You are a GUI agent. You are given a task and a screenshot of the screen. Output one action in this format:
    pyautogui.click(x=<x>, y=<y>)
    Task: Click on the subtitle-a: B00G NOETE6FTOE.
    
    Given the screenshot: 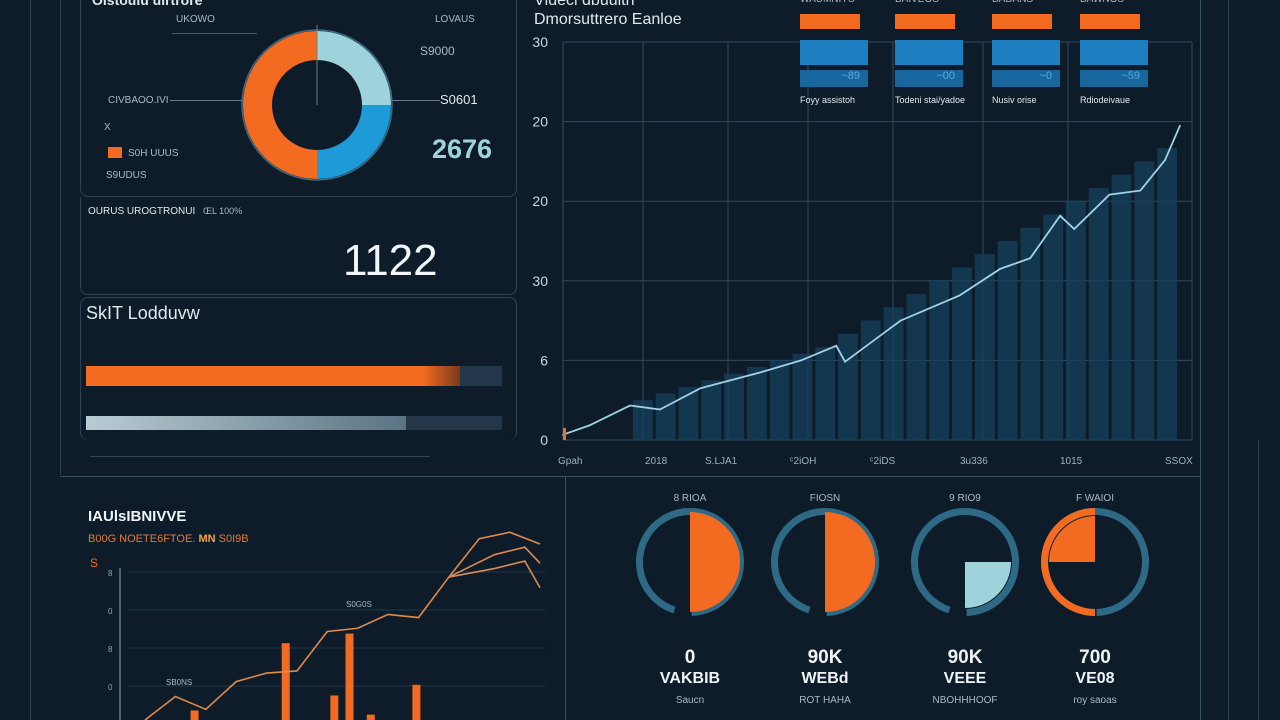 What is the action you would take?
    pyautogui.click(x=142, y=539)
    